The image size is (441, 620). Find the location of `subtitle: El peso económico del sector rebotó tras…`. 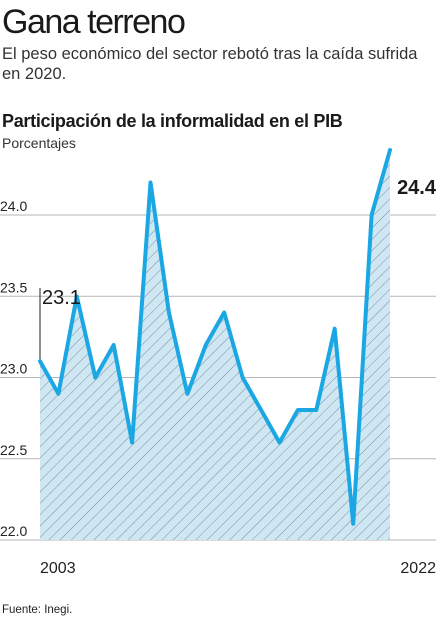

subtitle: El peso económico del sector rebotó tras… is located at coordinates (210, 64).